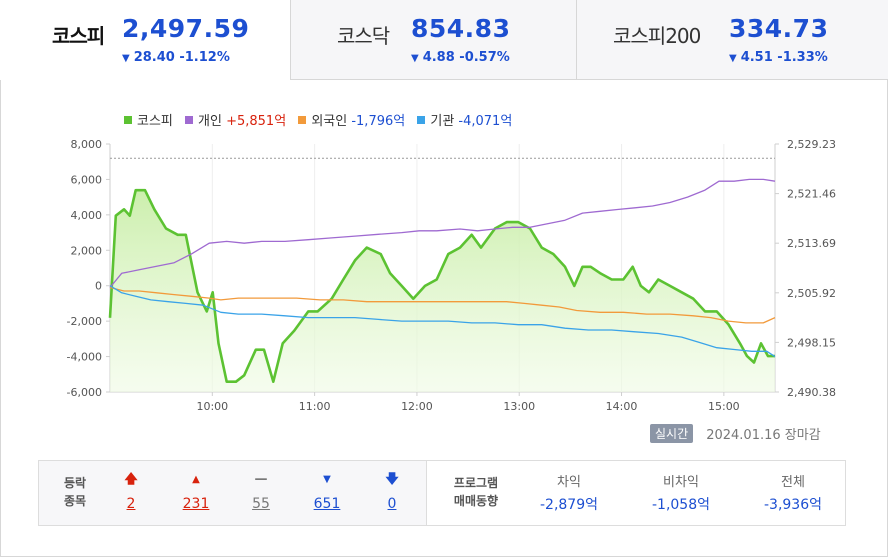 The height and width of the screenshot is (557, 888). Describe the element at coordinates (442, 233) in the screenshot. I see `series-line-individual` at that location.